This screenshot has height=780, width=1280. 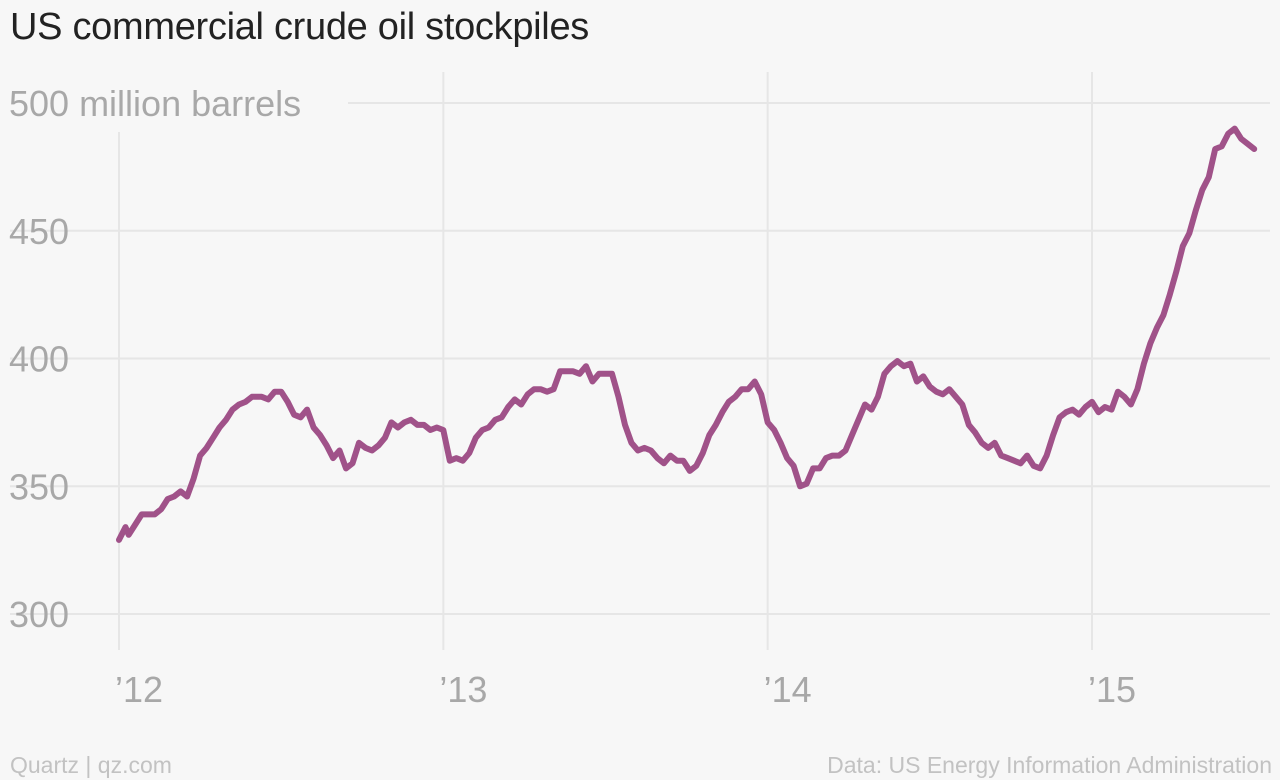 I want to click on chart-title: US commercial crude oil stockpiles, so click(x=299, y=27).